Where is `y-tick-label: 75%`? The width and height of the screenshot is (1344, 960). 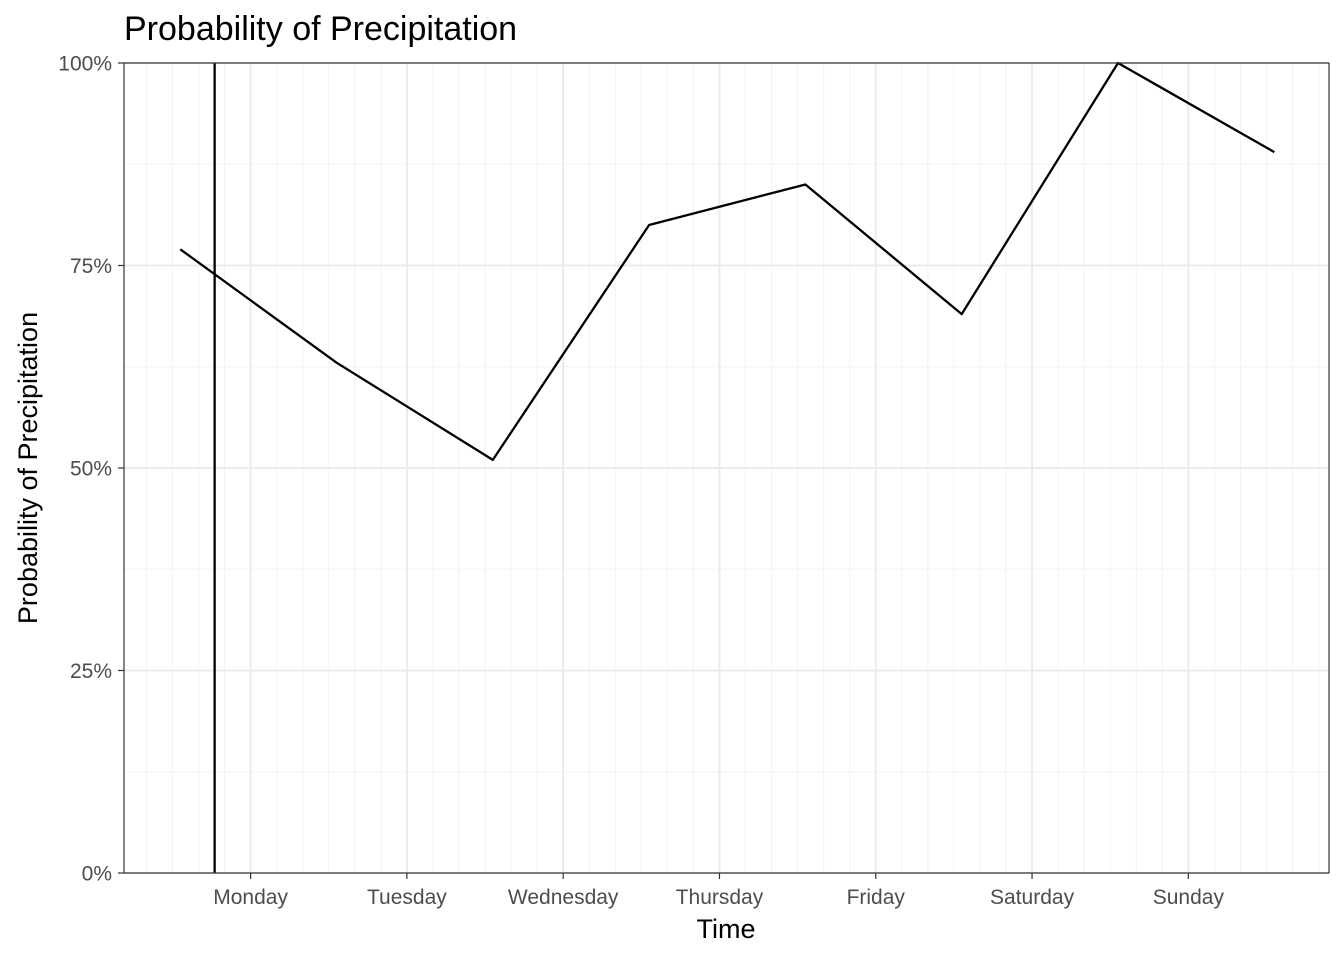
y-tick-label: 75% is located at coordinates (91, 266).